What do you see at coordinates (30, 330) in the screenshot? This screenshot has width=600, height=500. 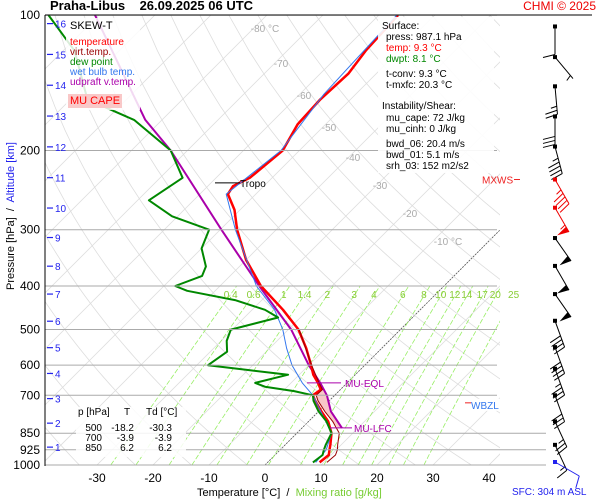 I see `pressure-tick-label: 500` at bounding box center [30, 330].